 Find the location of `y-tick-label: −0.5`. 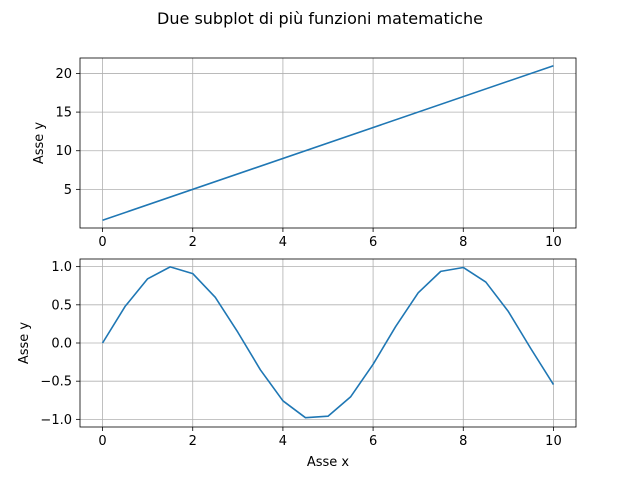

y-tick-label: −0.5 is located at coordinates (56, 382).